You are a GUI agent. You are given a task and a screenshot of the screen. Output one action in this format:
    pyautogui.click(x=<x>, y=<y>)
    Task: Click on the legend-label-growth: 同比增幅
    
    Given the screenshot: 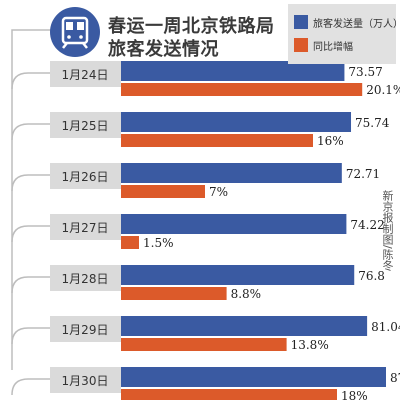 What is the action you would take?
    pyautogui.click(x=333, y=47)
    